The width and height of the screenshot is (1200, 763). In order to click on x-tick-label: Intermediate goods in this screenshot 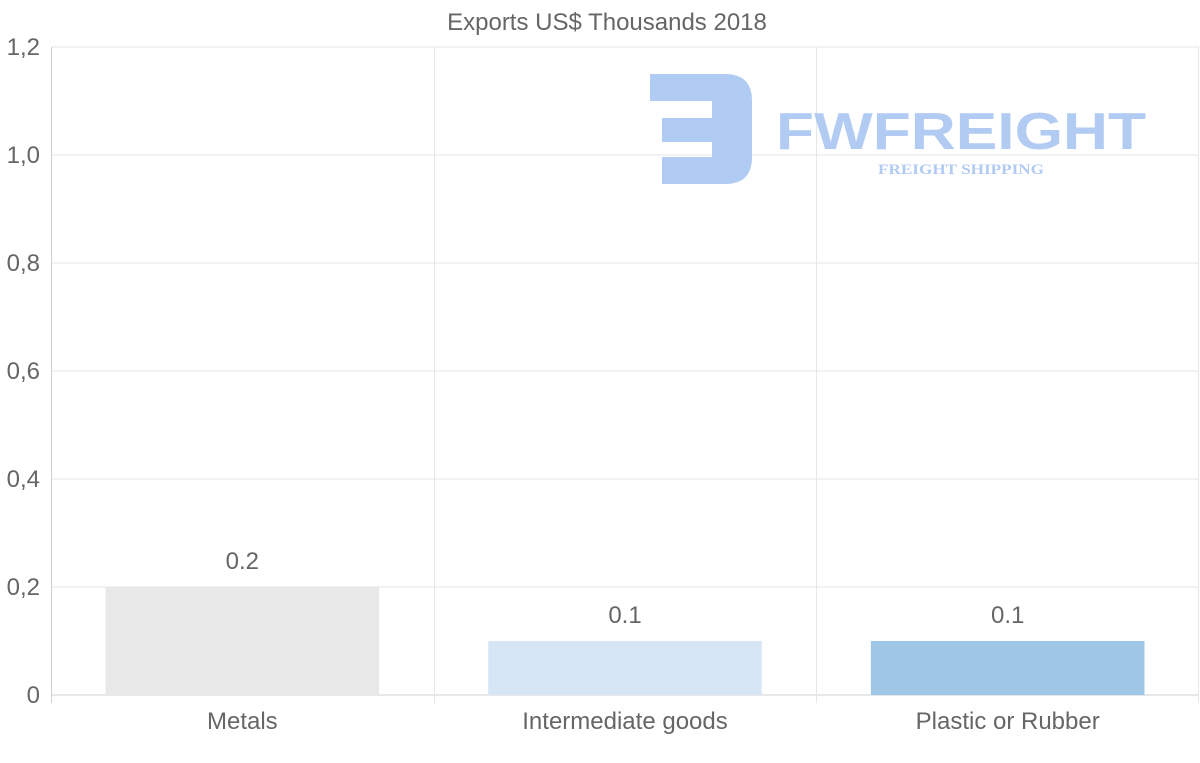, I will do `click(624, 721)`.